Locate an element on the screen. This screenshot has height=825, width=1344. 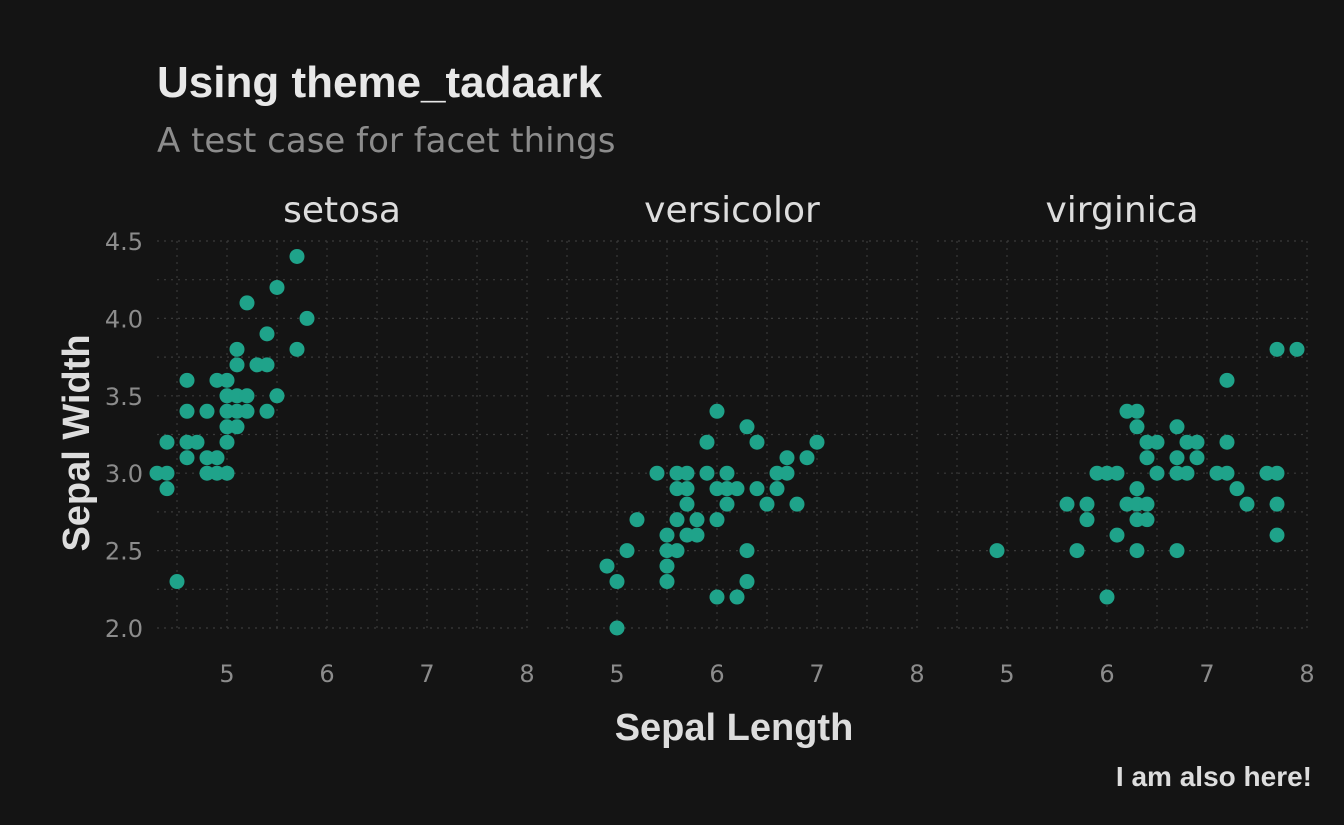
y-tick-label: 4.5 is located at coordinates (124, 242).